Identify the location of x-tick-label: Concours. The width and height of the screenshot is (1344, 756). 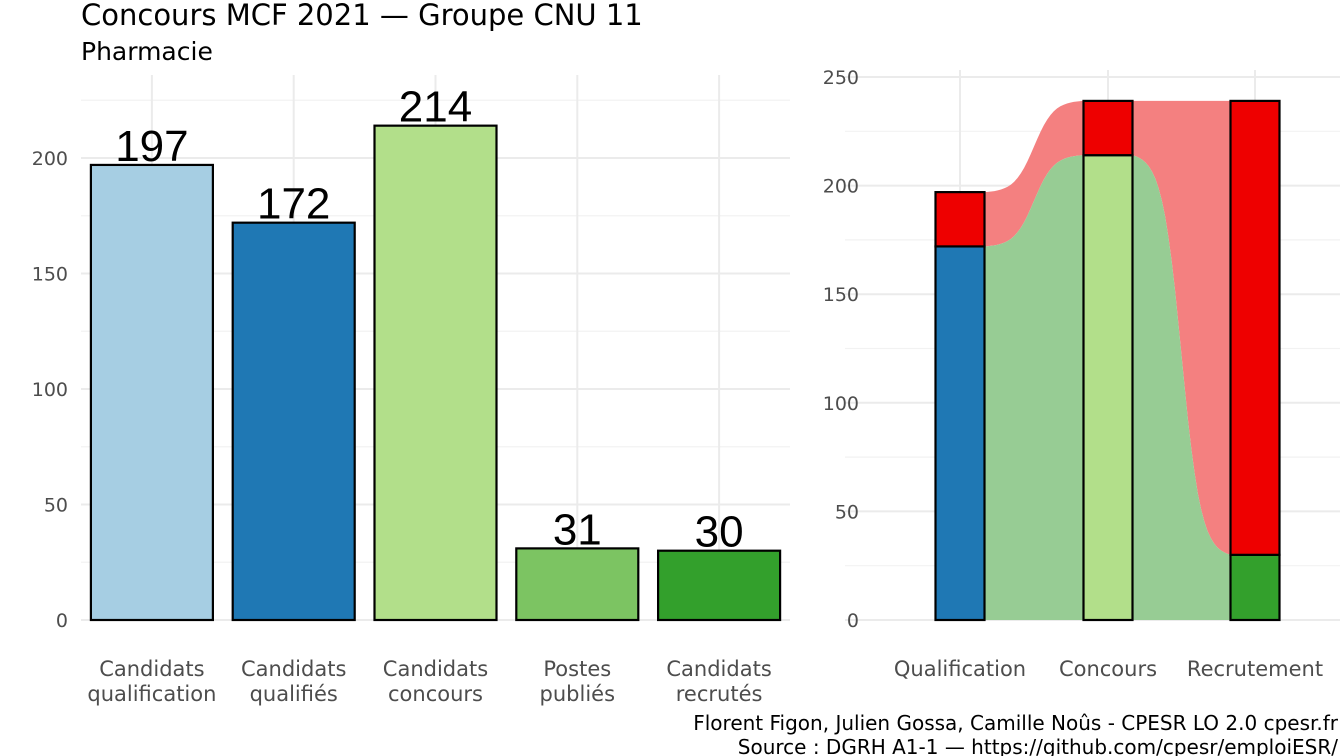
(1108, 669).